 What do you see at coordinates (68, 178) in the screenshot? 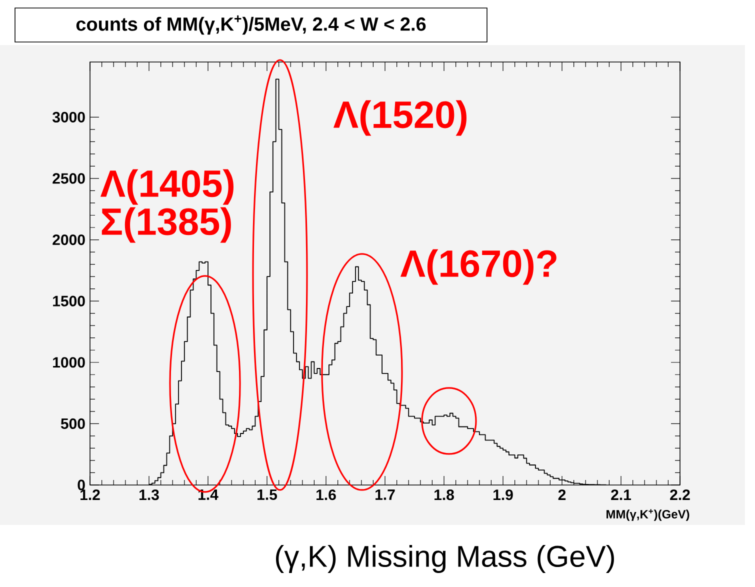
I see `y-tick-label: 2500` at bounding box center [68, 178].